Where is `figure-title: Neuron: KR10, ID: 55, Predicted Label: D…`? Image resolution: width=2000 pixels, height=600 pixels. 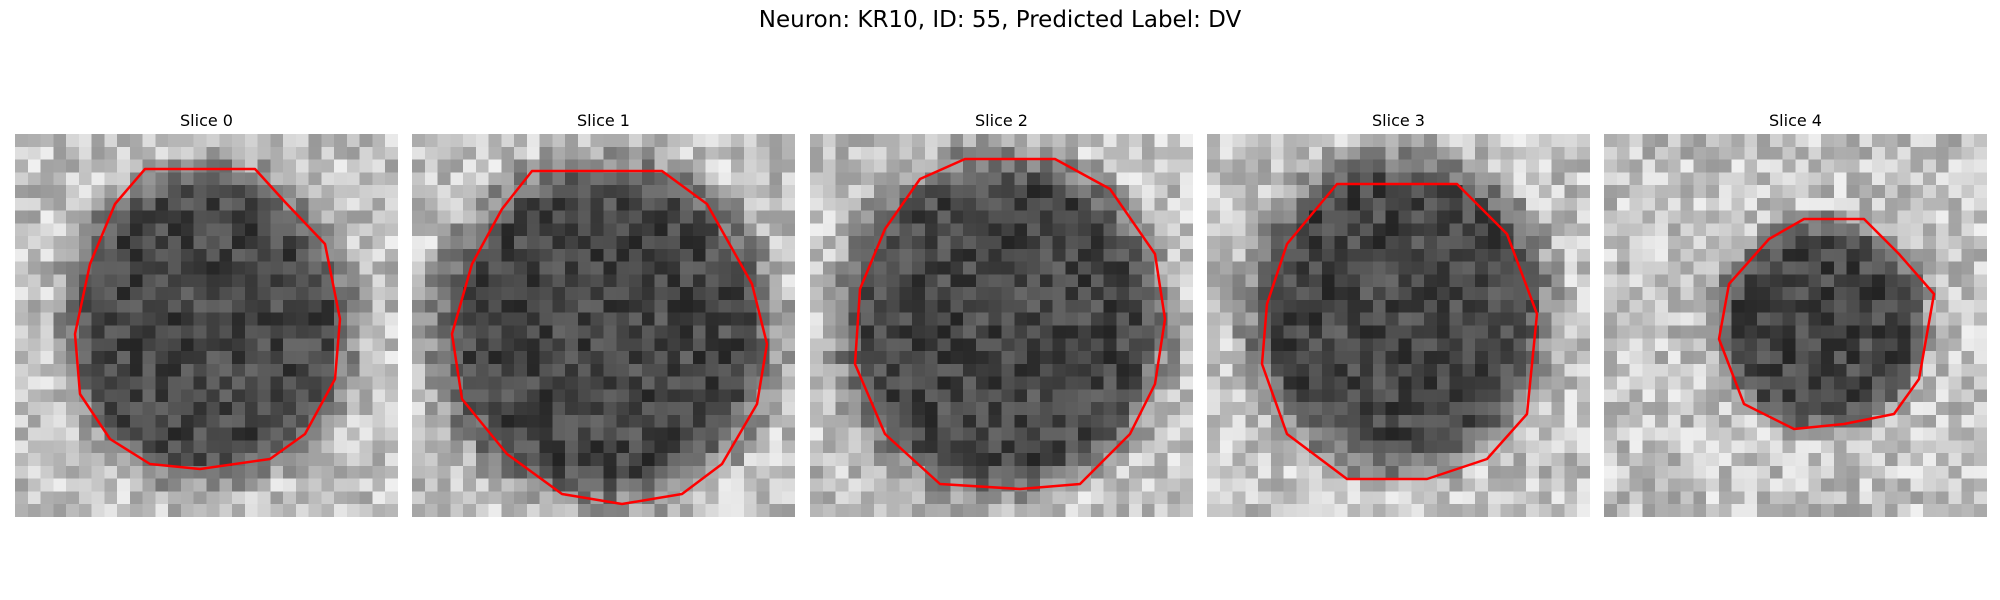
figure-title: Neuron: KR10, ID: 55, Predicted Label: D… is located at coordinates (1000, 20).